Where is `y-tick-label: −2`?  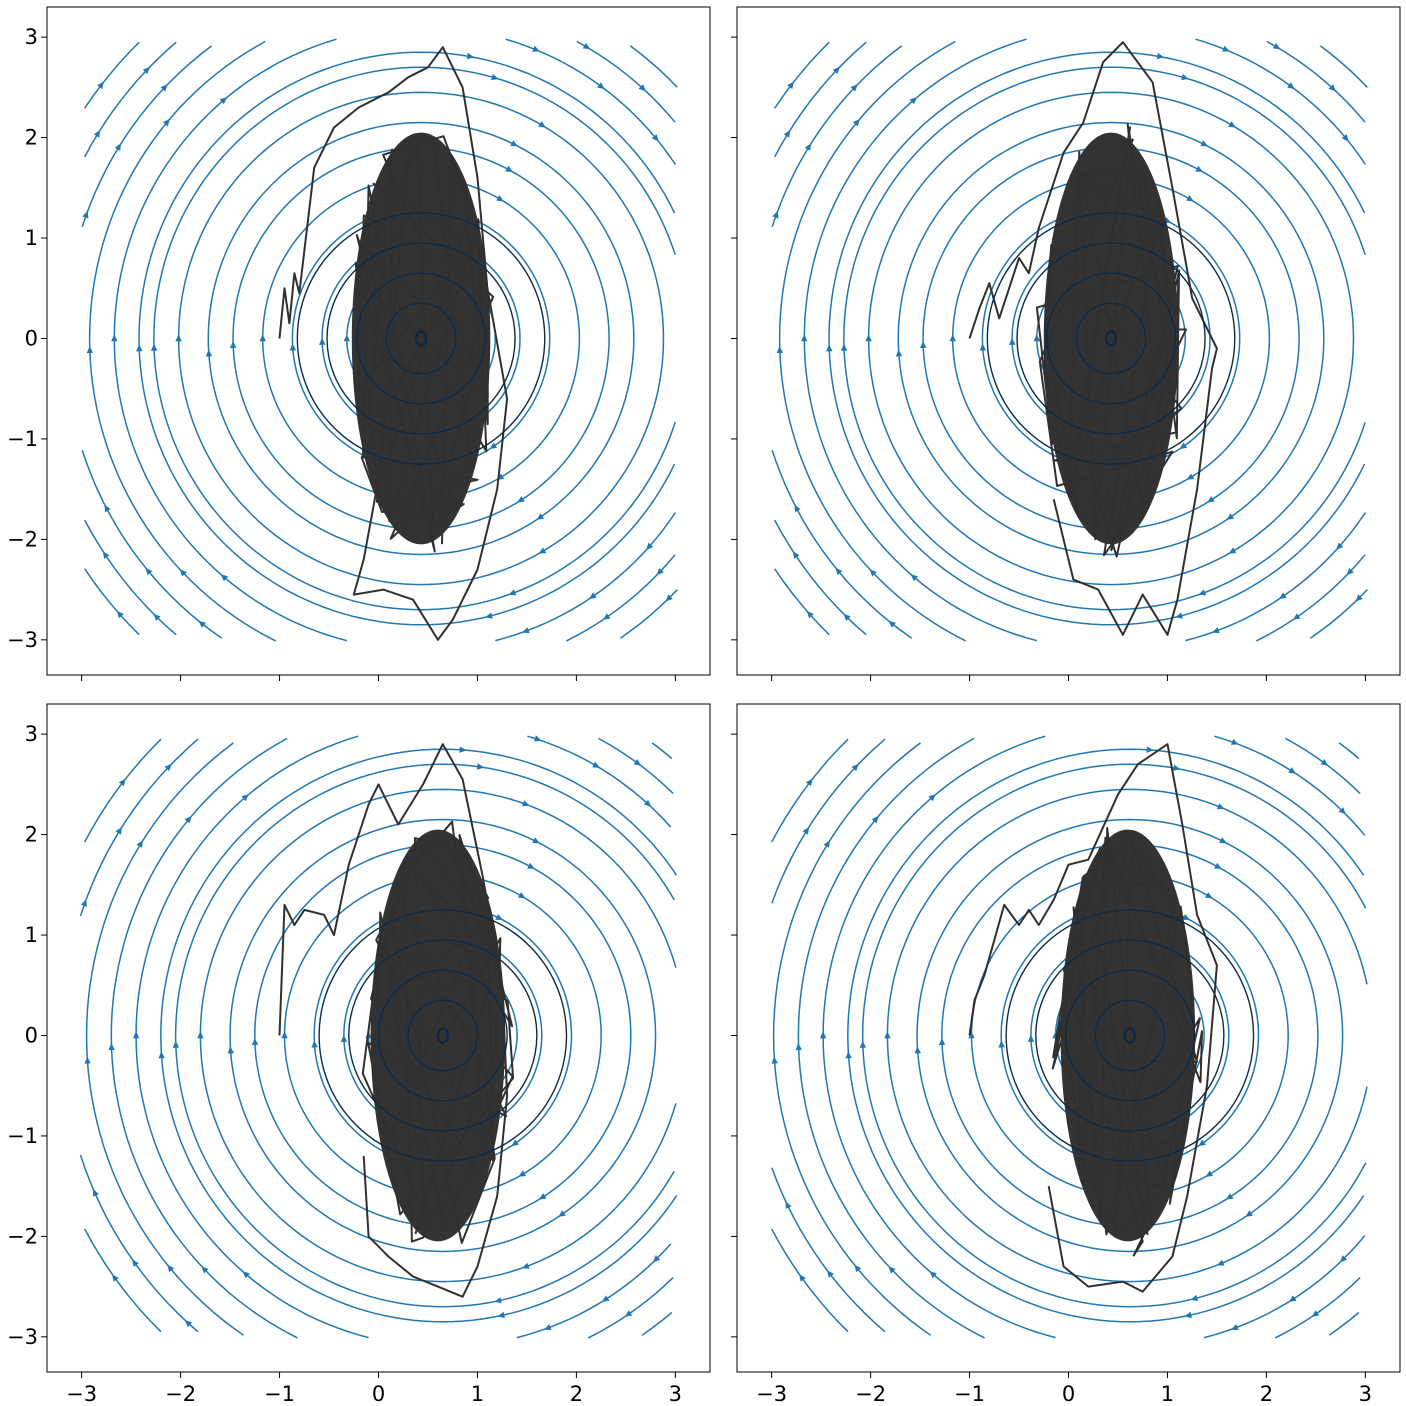 y-tick-label: −2 is located at coordinates (22, 1236).